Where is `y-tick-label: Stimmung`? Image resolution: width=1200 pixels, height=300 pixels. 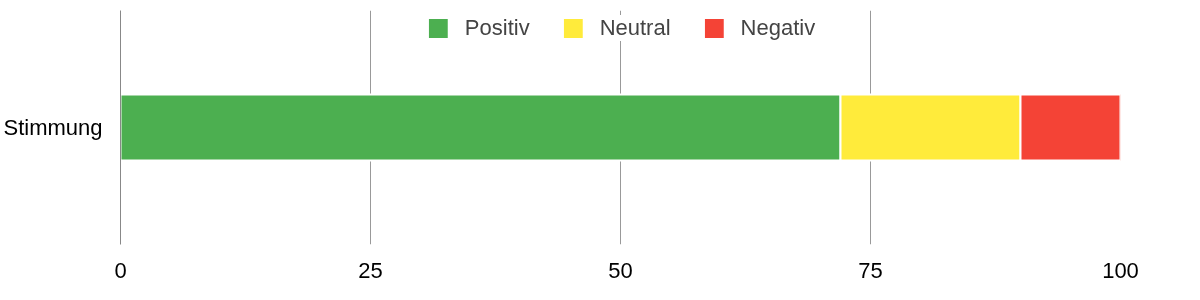
y-tick-label: Stimmung is located at coordinates (53, 127).